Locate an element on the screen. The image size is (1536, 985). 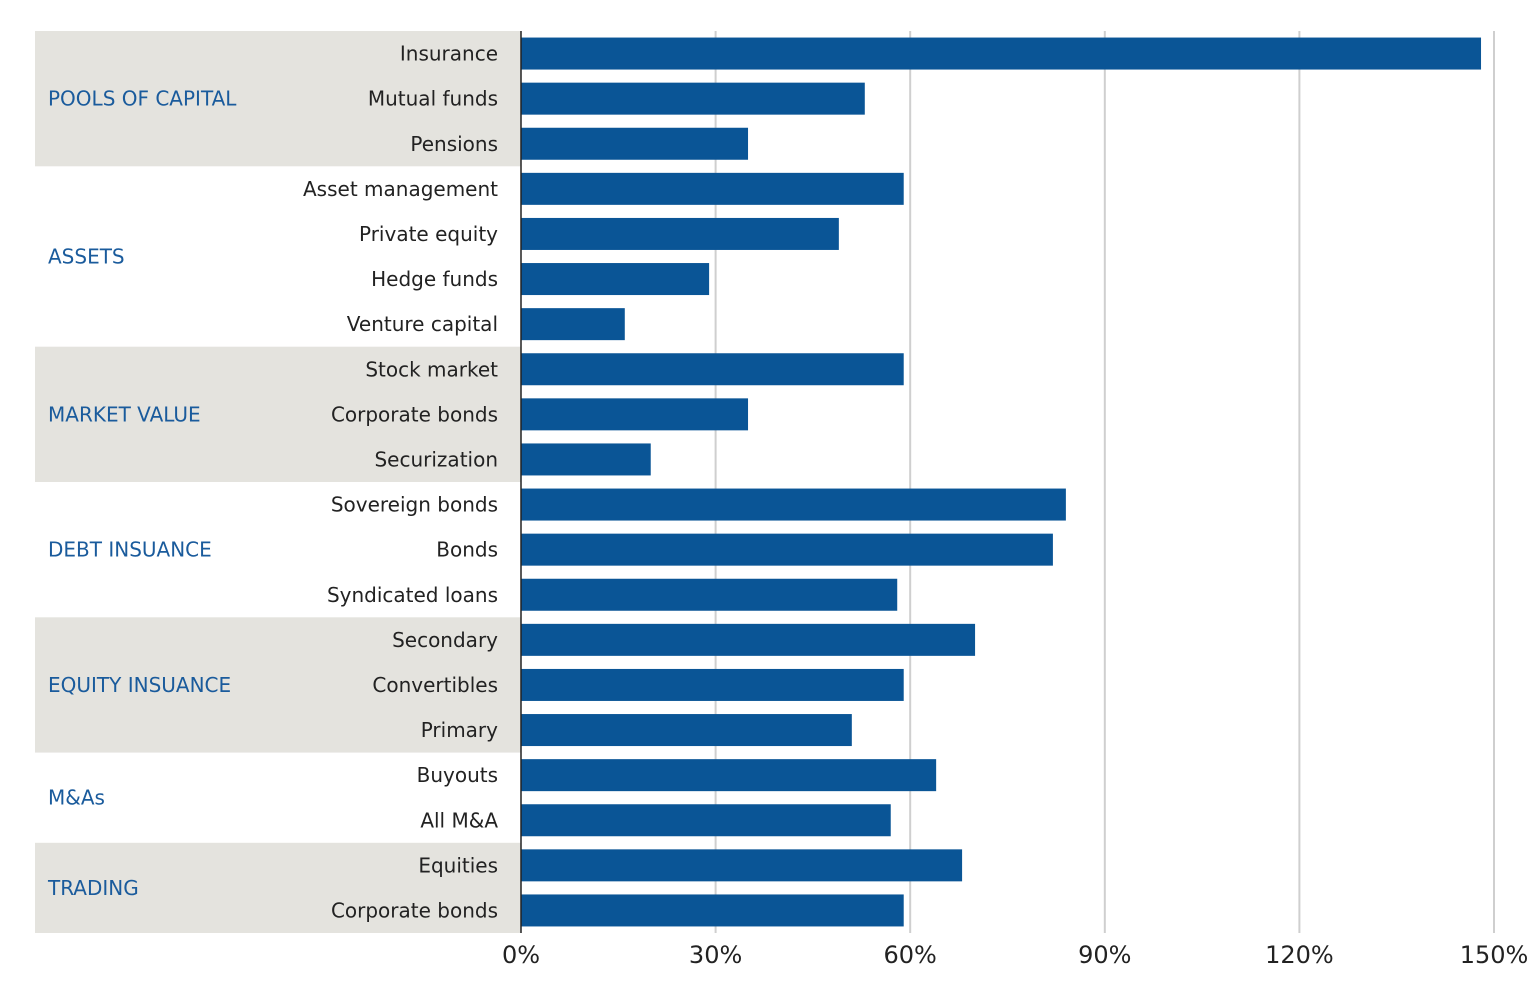
category-label: Sovereign bonds is located at coordinates (414, 505).